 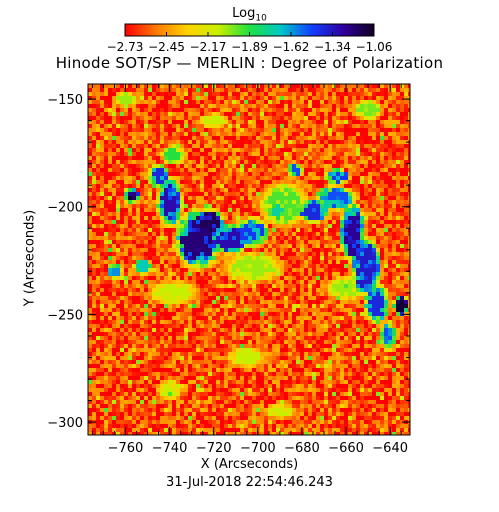 I want to click on colorbar-title: Log10, so click(x=249, y=15).